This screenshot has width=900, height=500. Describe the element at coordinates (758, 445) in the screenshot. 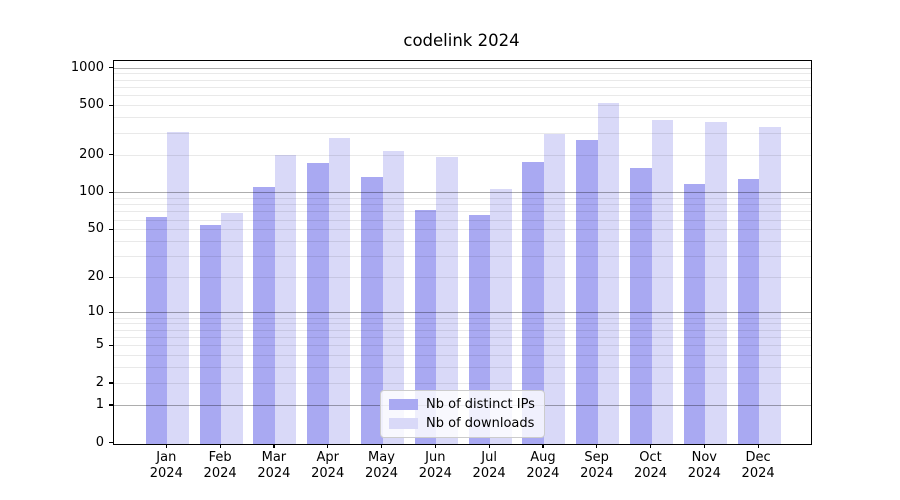

I see `x-tick-mark-dec` at that location.